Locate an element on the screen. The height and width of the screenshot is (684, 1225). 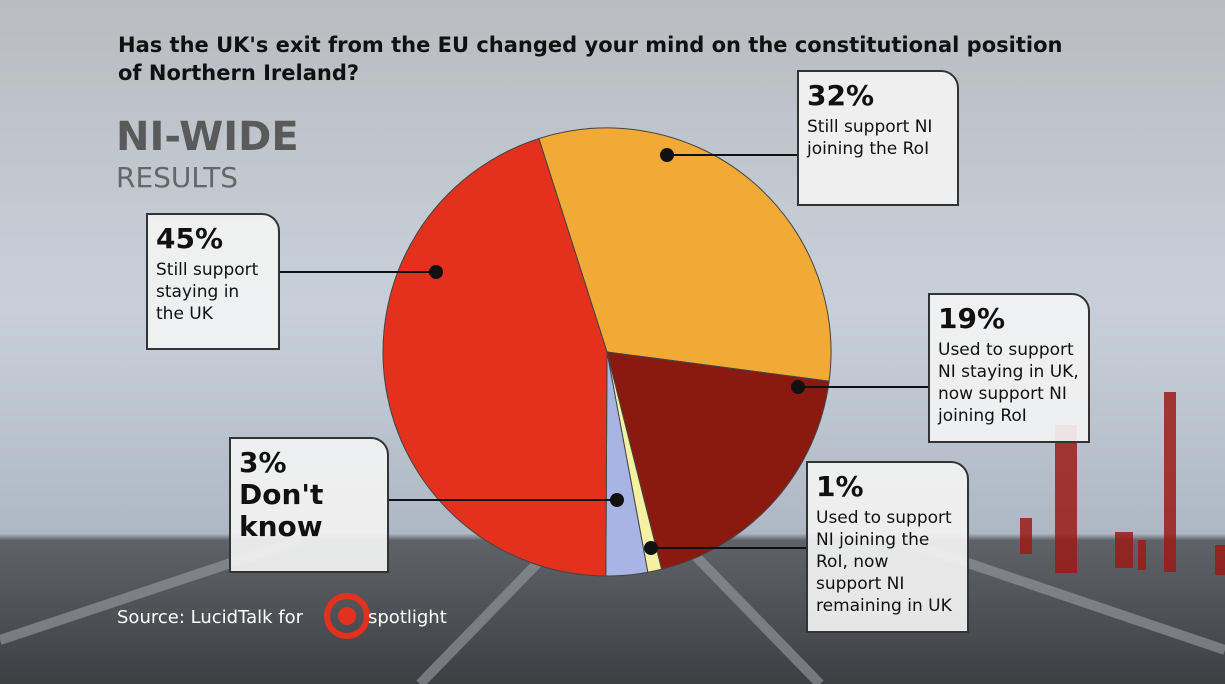
value-label: 1% is located at coordinates (840, 486).